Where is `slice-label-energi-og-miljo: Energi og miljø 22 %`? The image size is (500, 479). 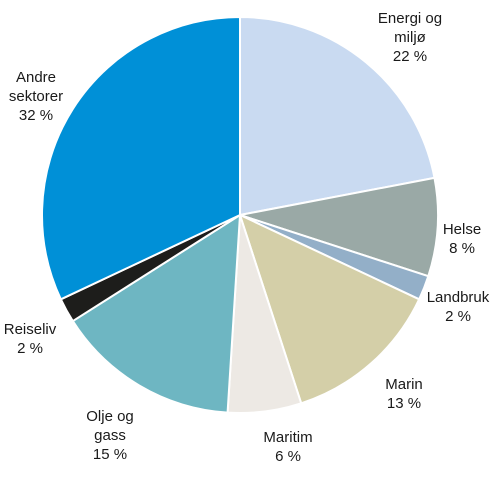 slice-label-energi-og-miljo: Energi og miljø 22 % is located at coordinates (410, 37).